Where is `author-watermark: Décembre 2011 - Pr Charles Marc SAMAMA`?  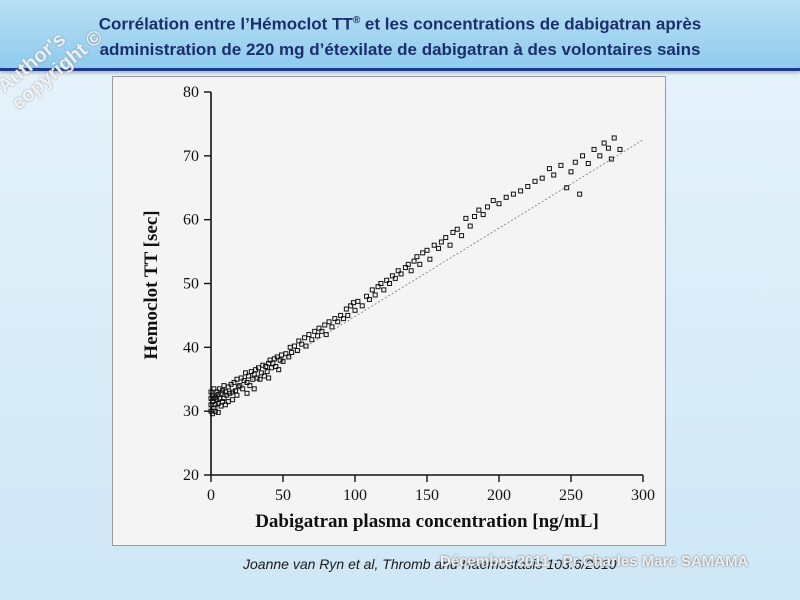 author-watermark: Décembre 2011 - Pr Charles Marc SAMAMA is located at coordinates (594, 561).